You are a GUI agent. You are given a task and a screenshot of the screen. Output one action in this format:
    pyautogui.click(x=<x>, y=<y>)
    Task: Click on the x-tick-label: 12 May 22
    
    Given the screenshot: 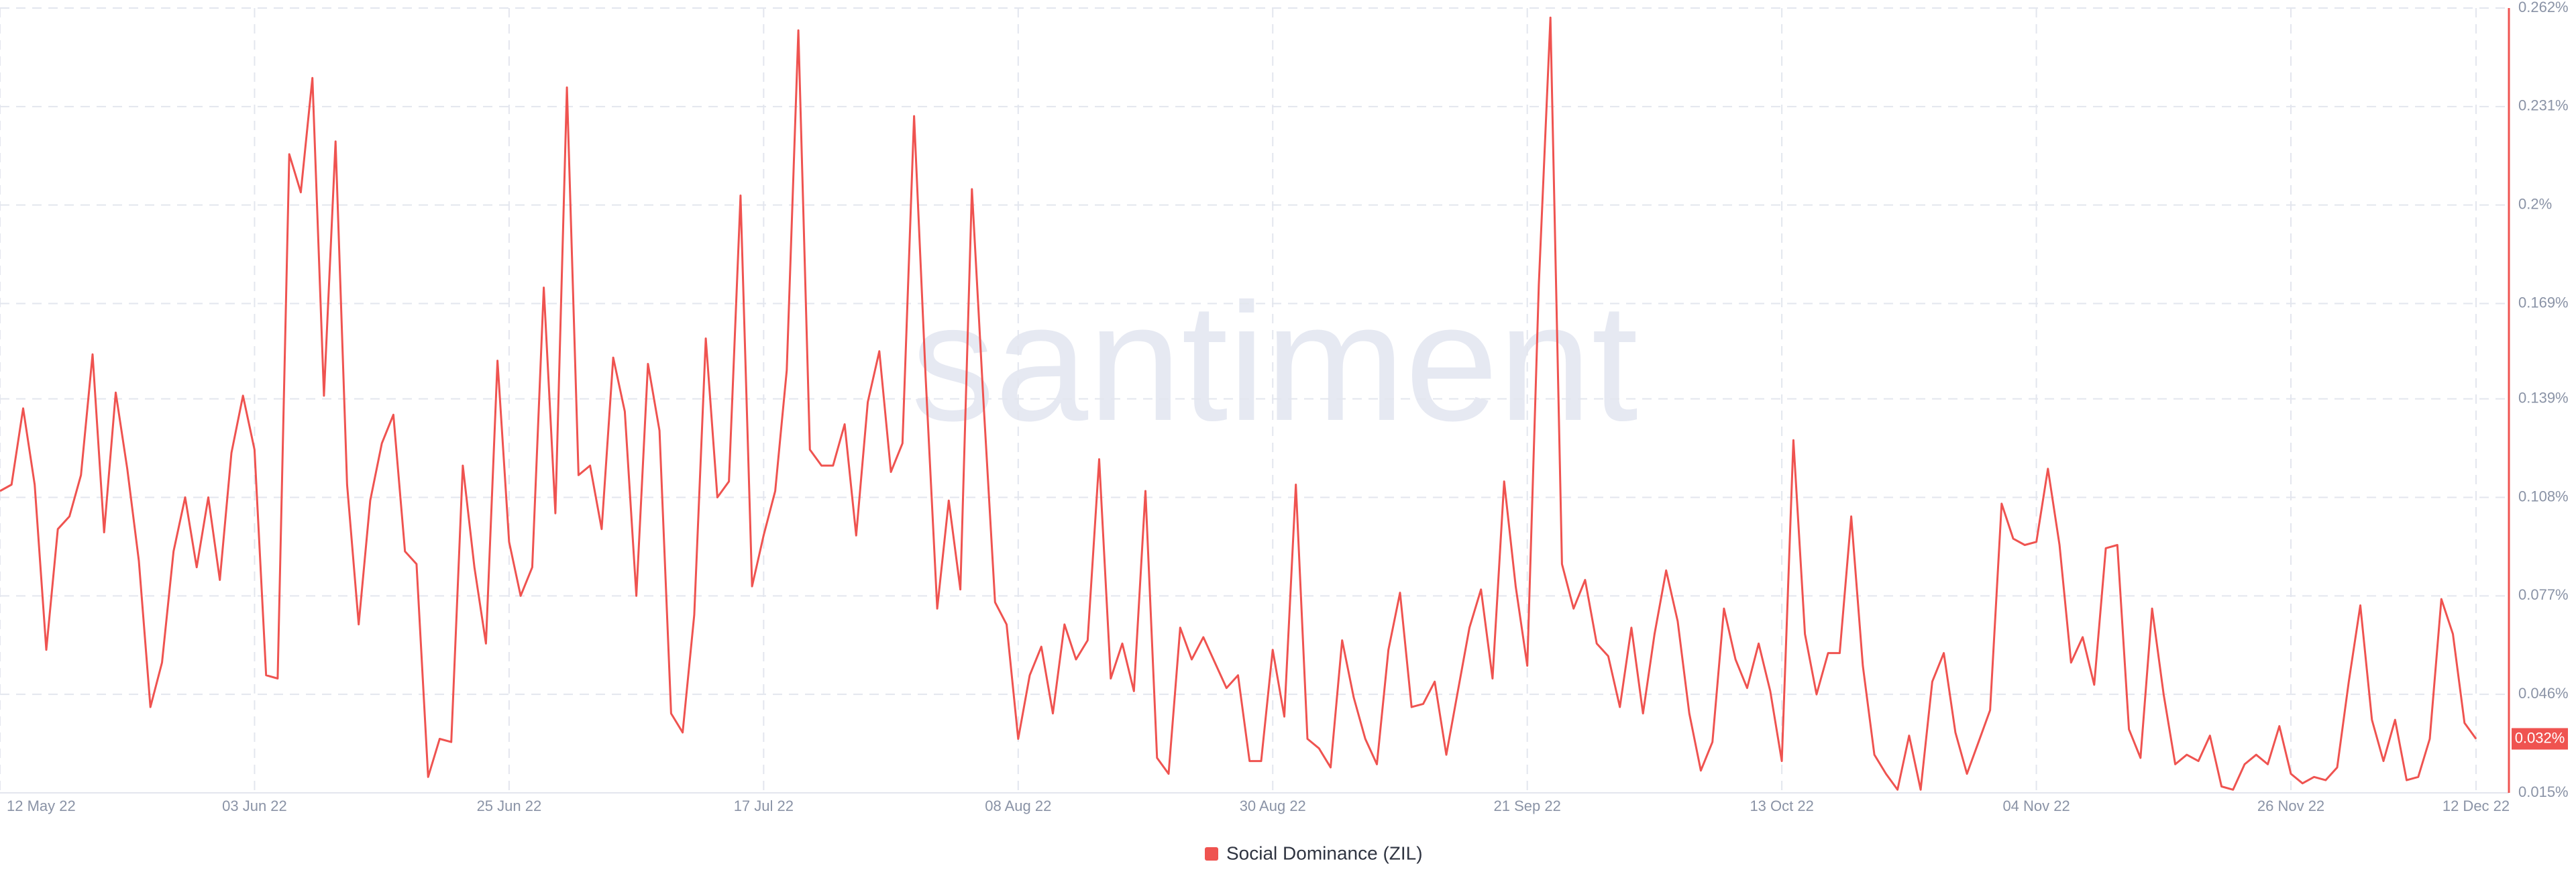 What is the action you would take?
    pyautogui.click(x=41, y=806)
    